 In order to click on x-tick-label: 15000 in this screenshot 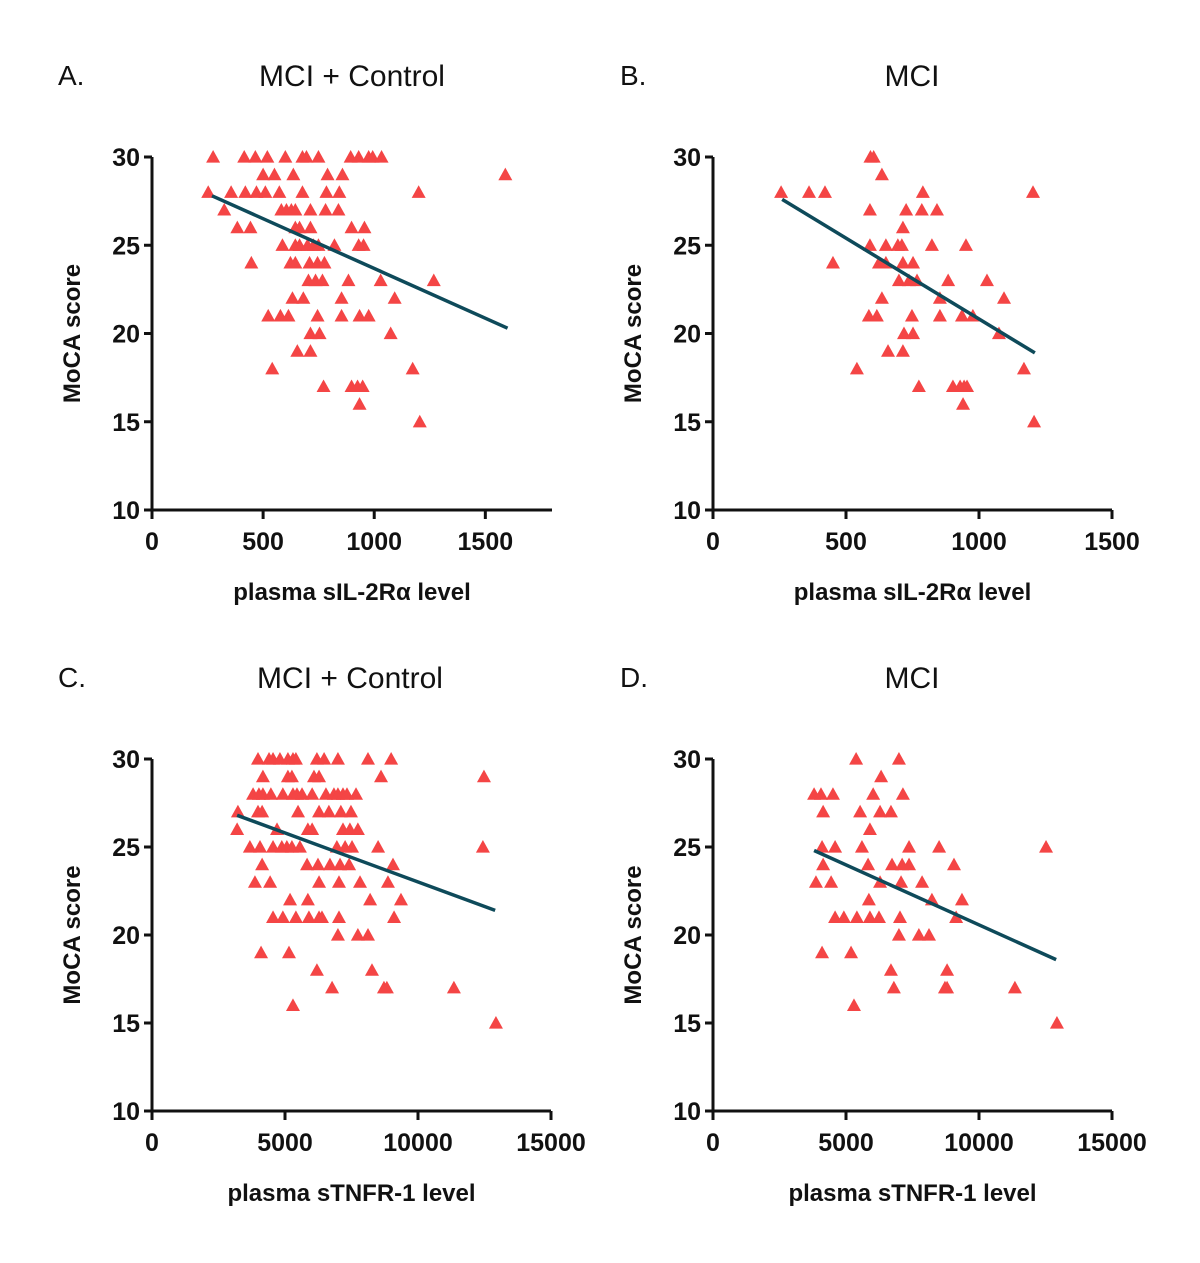, I will do `click(551, 1143)`.